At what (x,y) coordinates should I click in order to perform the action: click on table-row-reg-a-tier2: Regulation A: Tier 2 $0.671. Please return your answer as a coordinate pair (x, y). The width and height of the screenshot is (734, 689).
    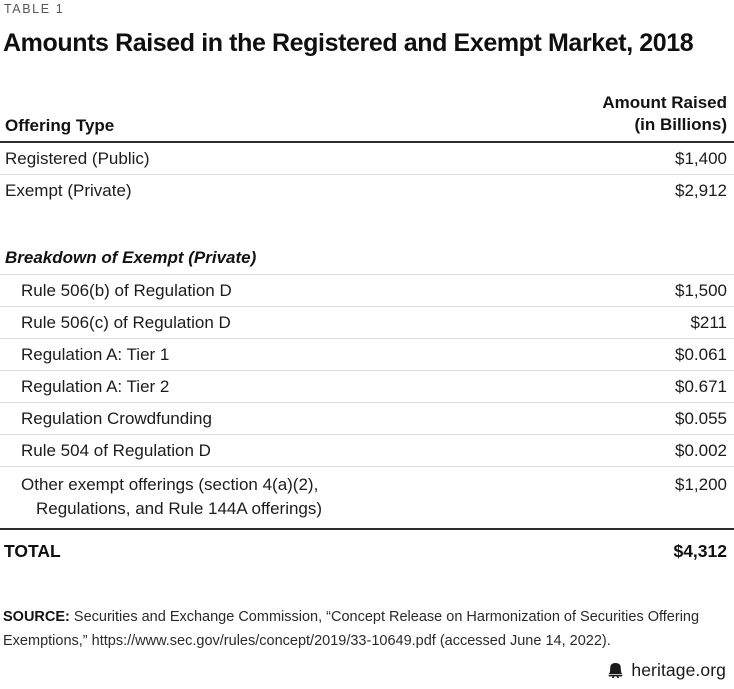
    Looking at the image, I should click on (367, 387).